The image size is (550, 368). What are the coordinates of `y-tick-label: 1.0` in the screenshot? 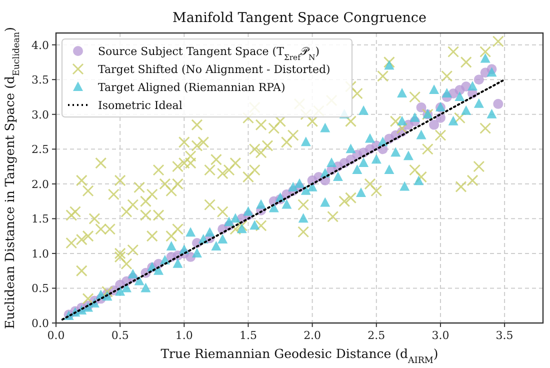 It's located at (40, 253).